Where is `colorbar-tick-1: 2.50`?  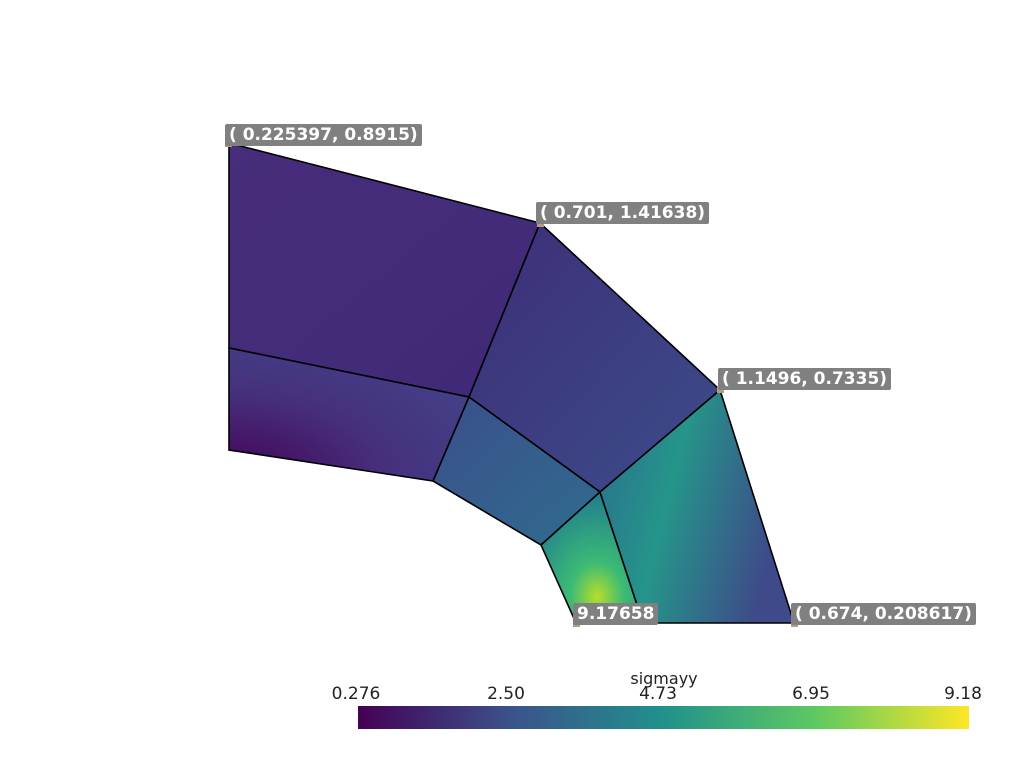
colorbar-tick-1: 2.50 is located at coordinates (506, 694).